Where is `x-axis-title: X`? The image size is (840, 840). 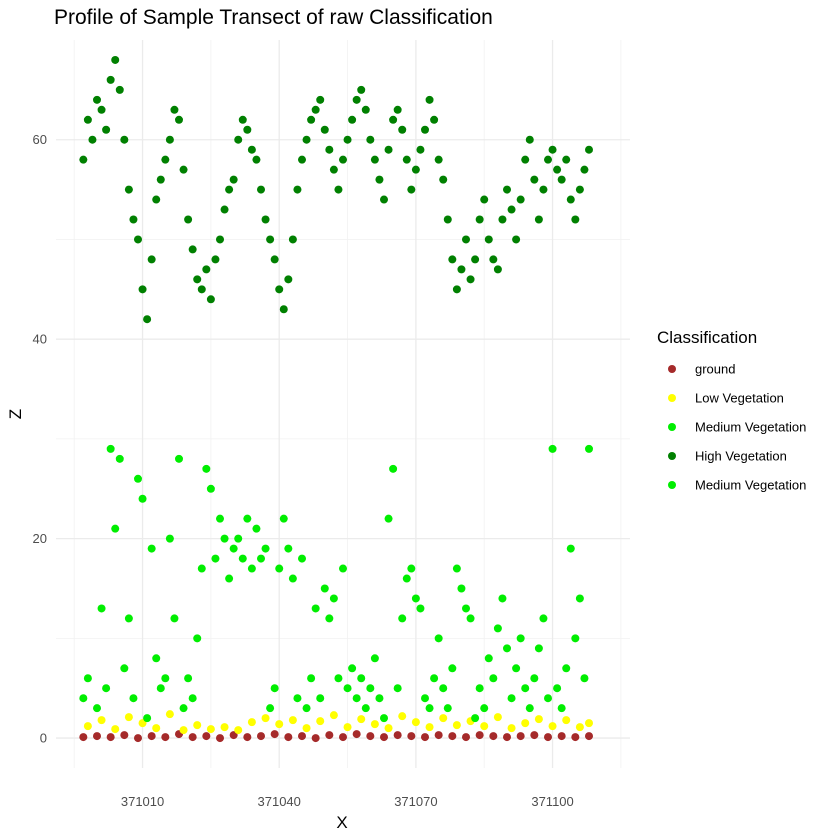 x-axis-title: X is located at coordinates (341, 822).